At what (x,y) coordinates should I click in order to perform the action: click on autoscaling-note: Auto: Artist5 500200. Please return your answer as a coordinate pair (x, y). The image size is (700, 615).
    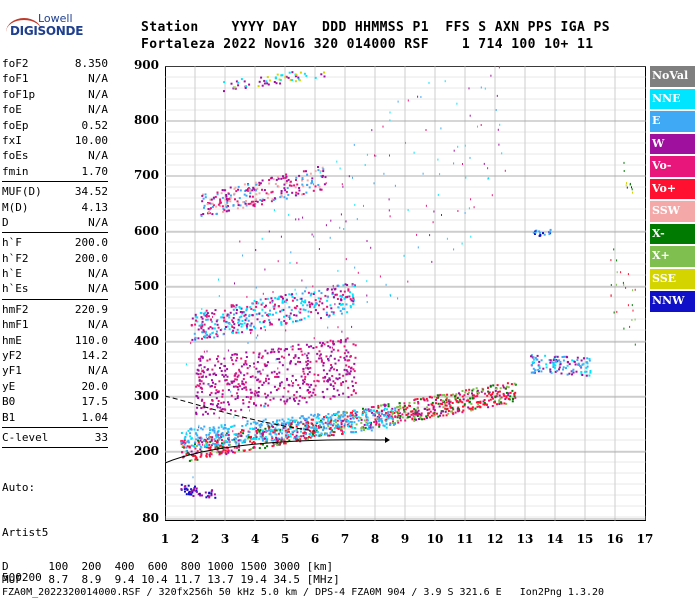
    Looking at the image, I should click on (55, 532).